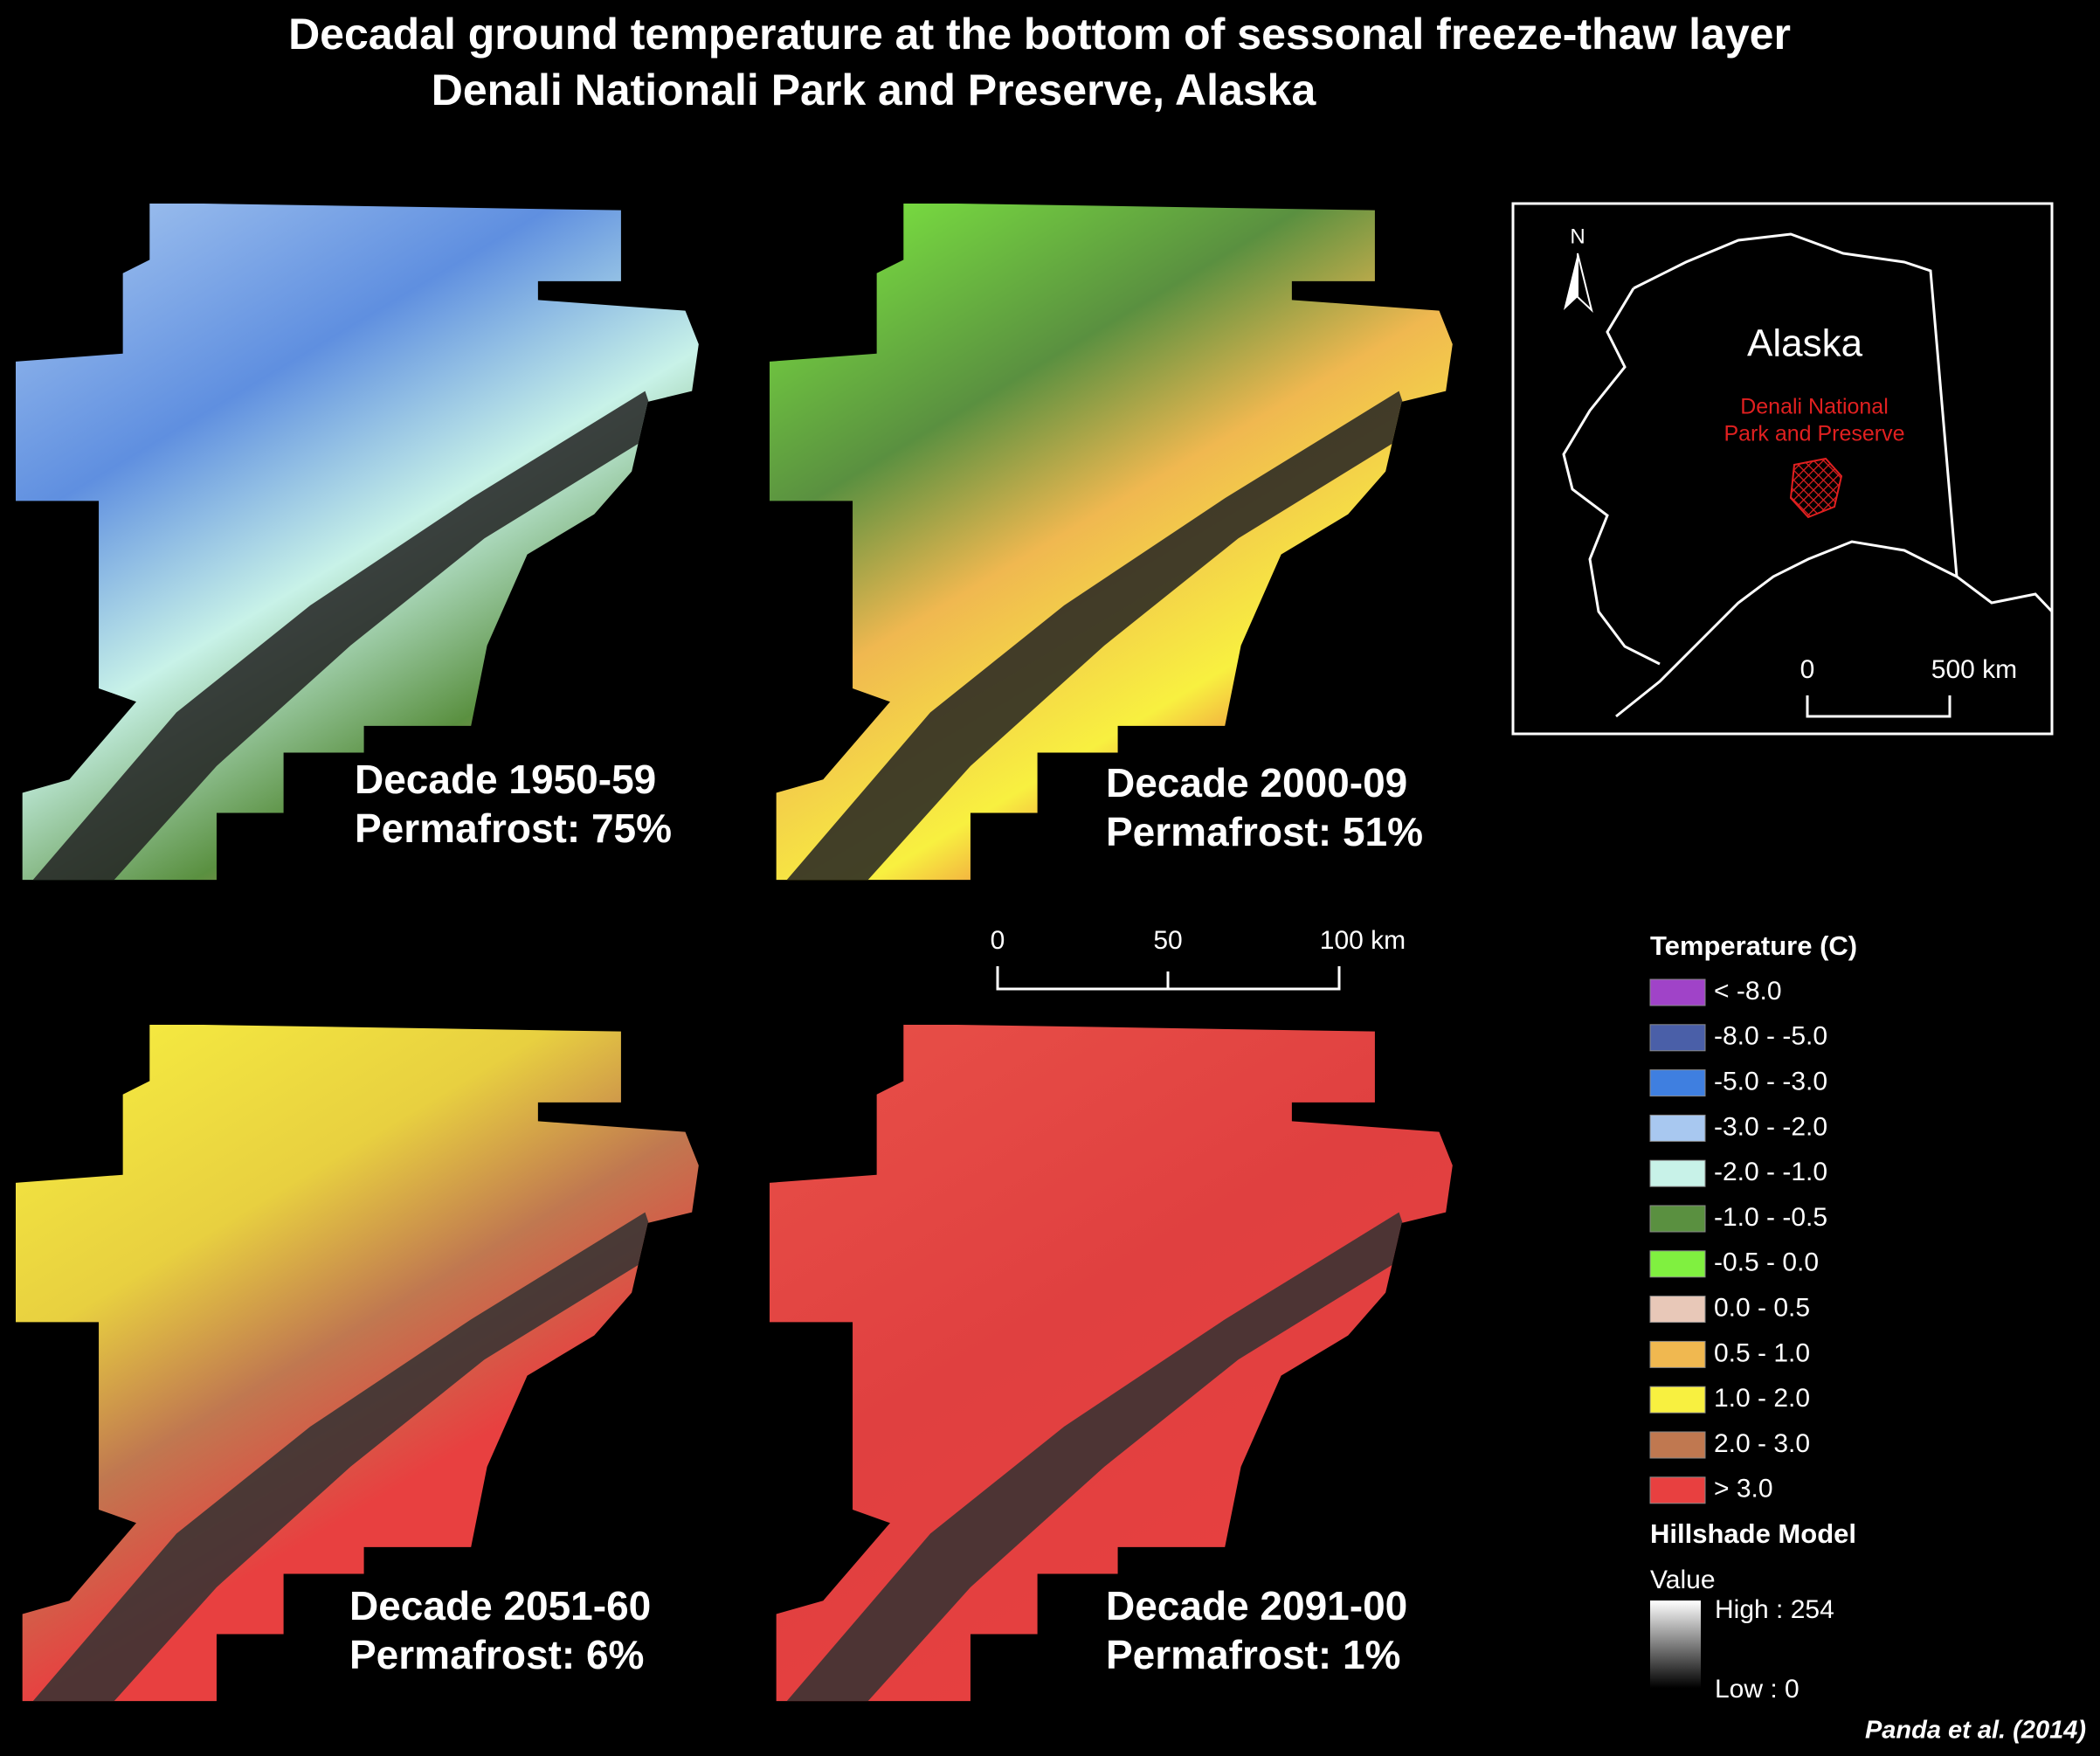 The height and width of the screenshot is (1756, 2100). What do you see at coordinates (1676, 1644) in the screenshot?
I see `hillshade-ramp` at bounding box center [1676, 1644].